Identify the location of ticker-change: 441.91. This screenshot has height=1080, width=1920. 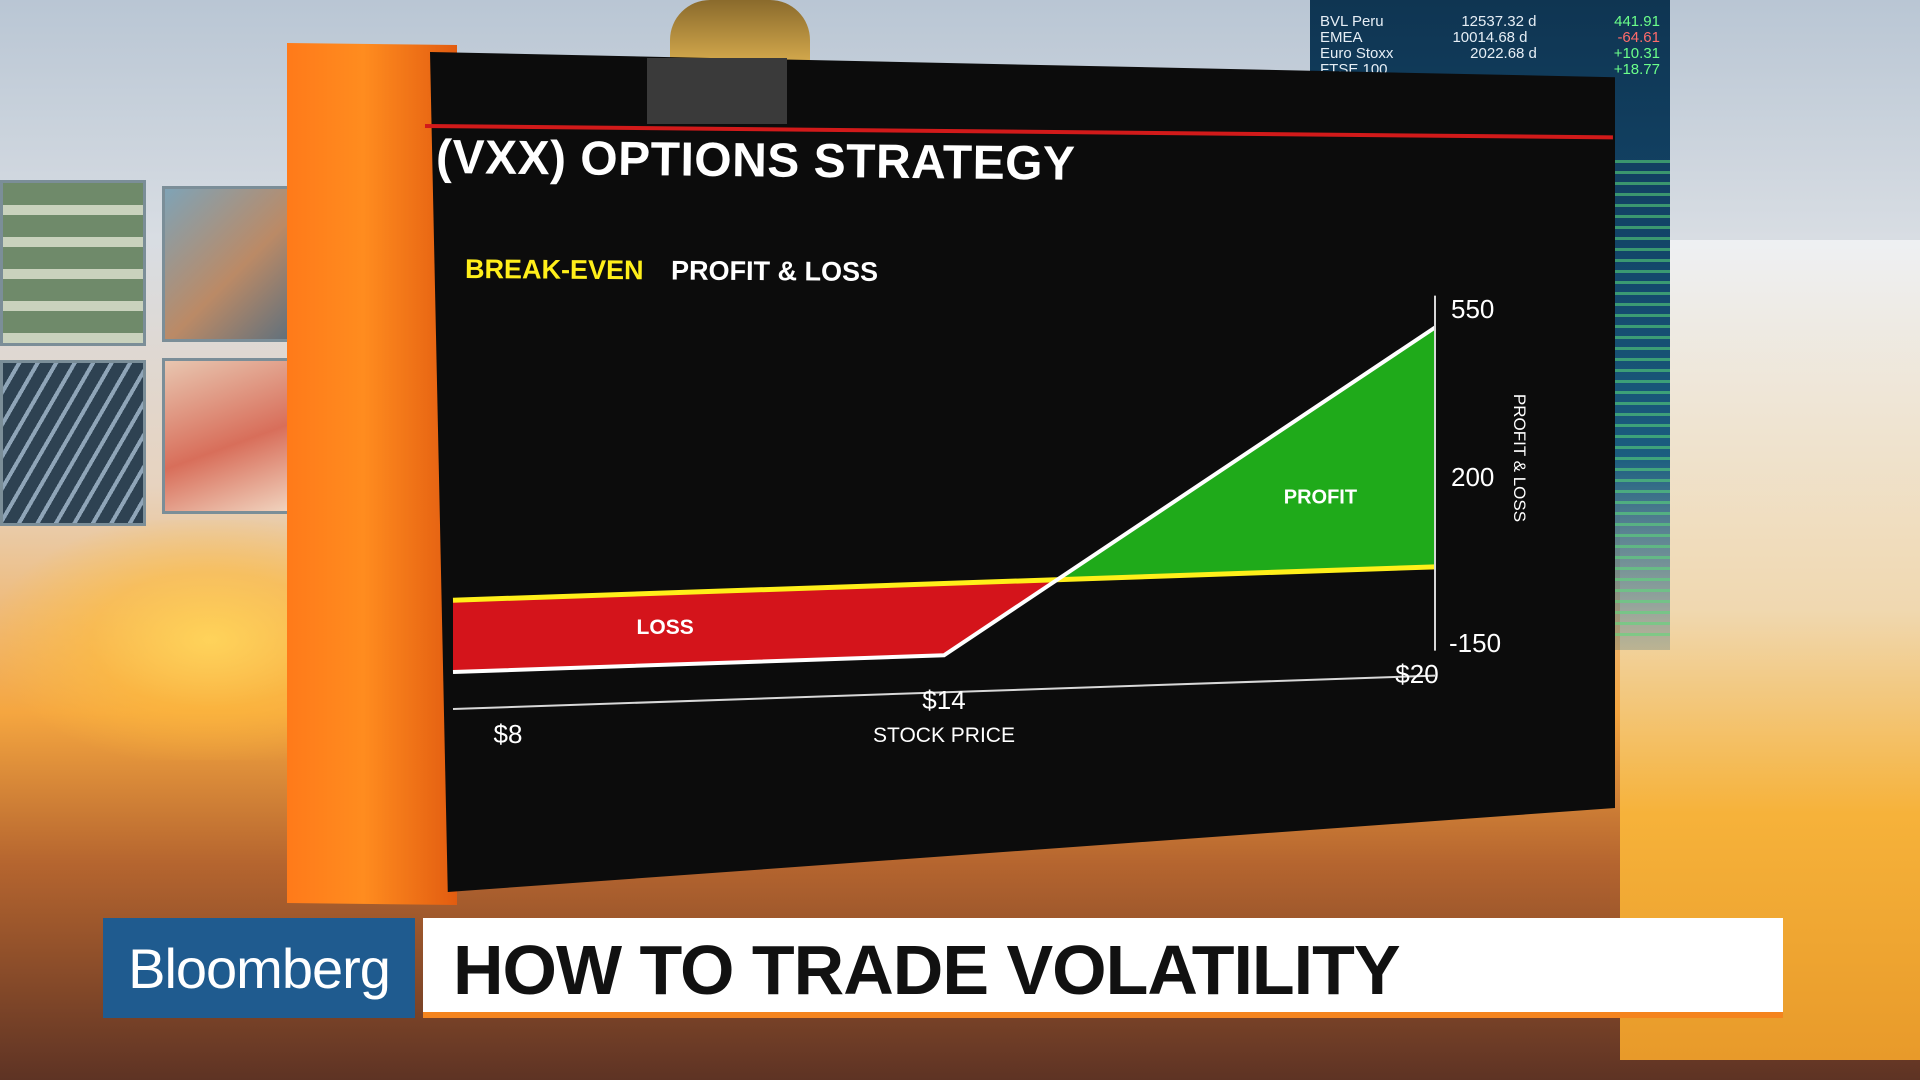
(1637, 21).